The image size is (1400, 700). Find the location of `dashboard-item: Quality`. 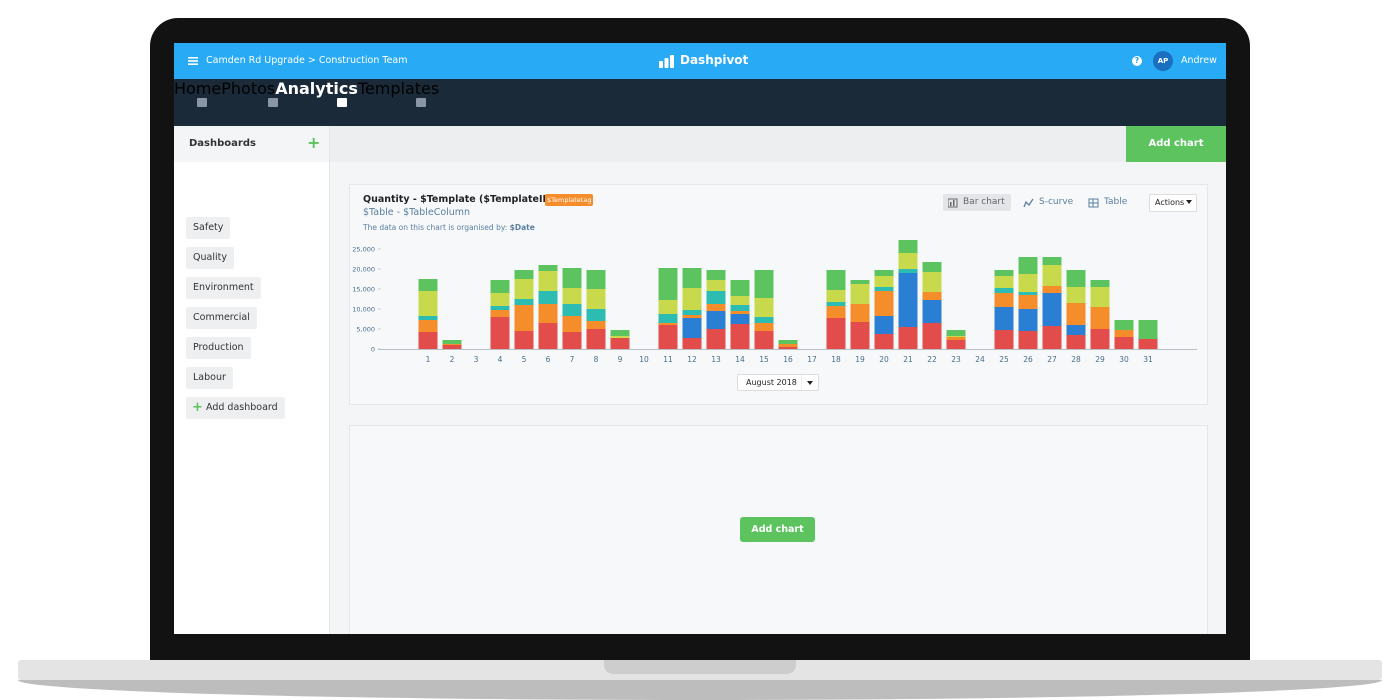

dashboard-item: Quality is located at coordinates (210, 258).